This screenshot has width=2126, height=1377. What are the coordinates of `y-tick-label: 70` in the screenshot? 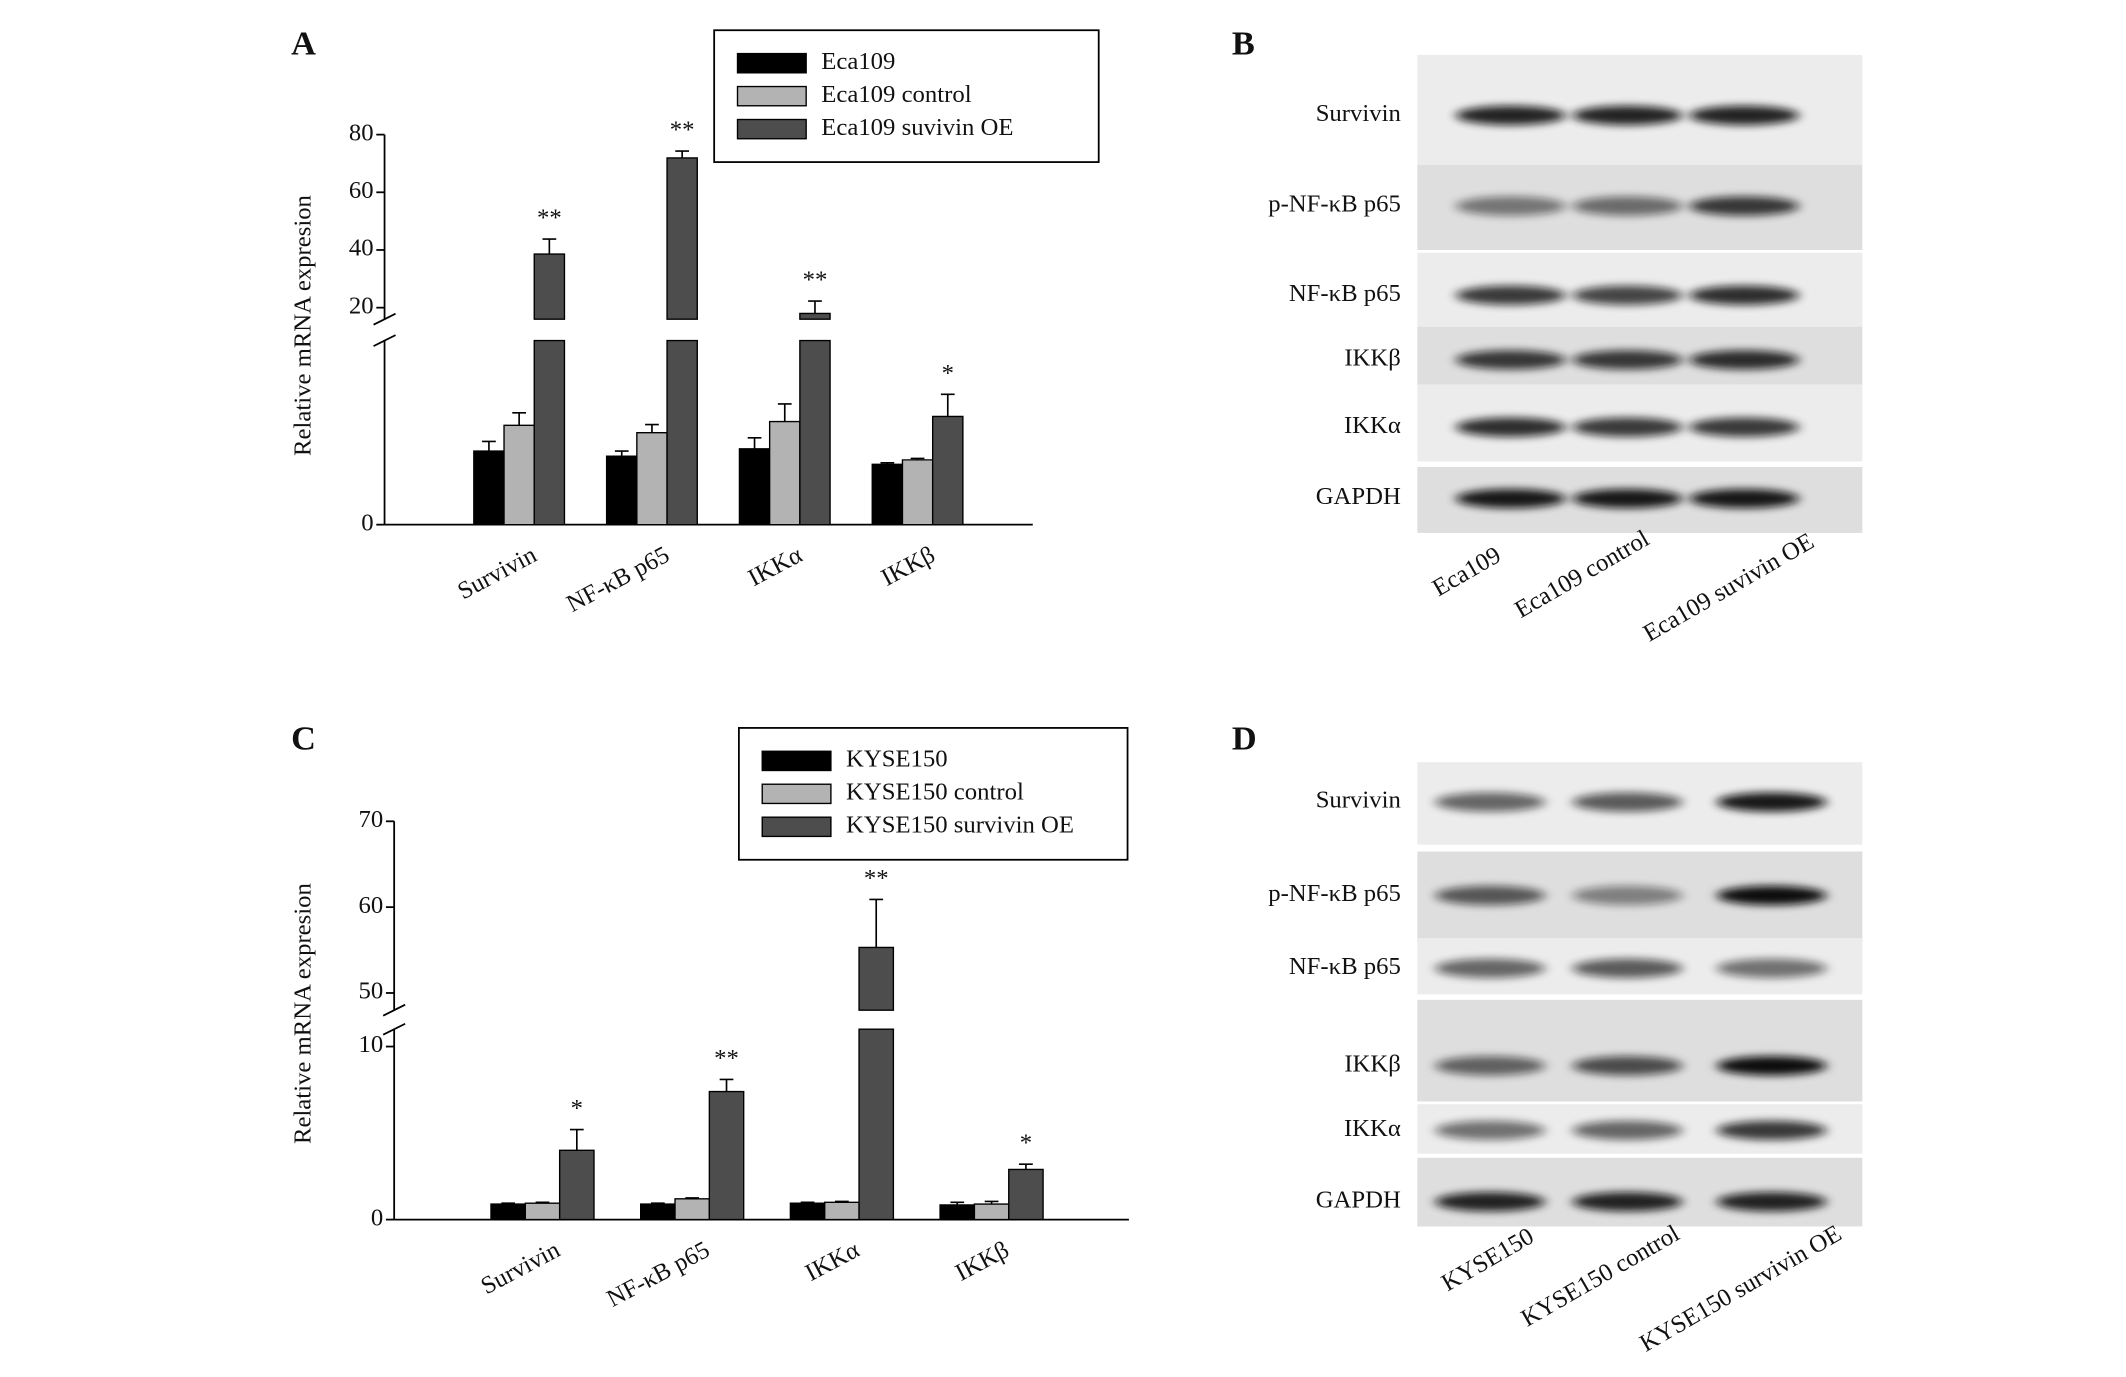 It's located at (370, 819).